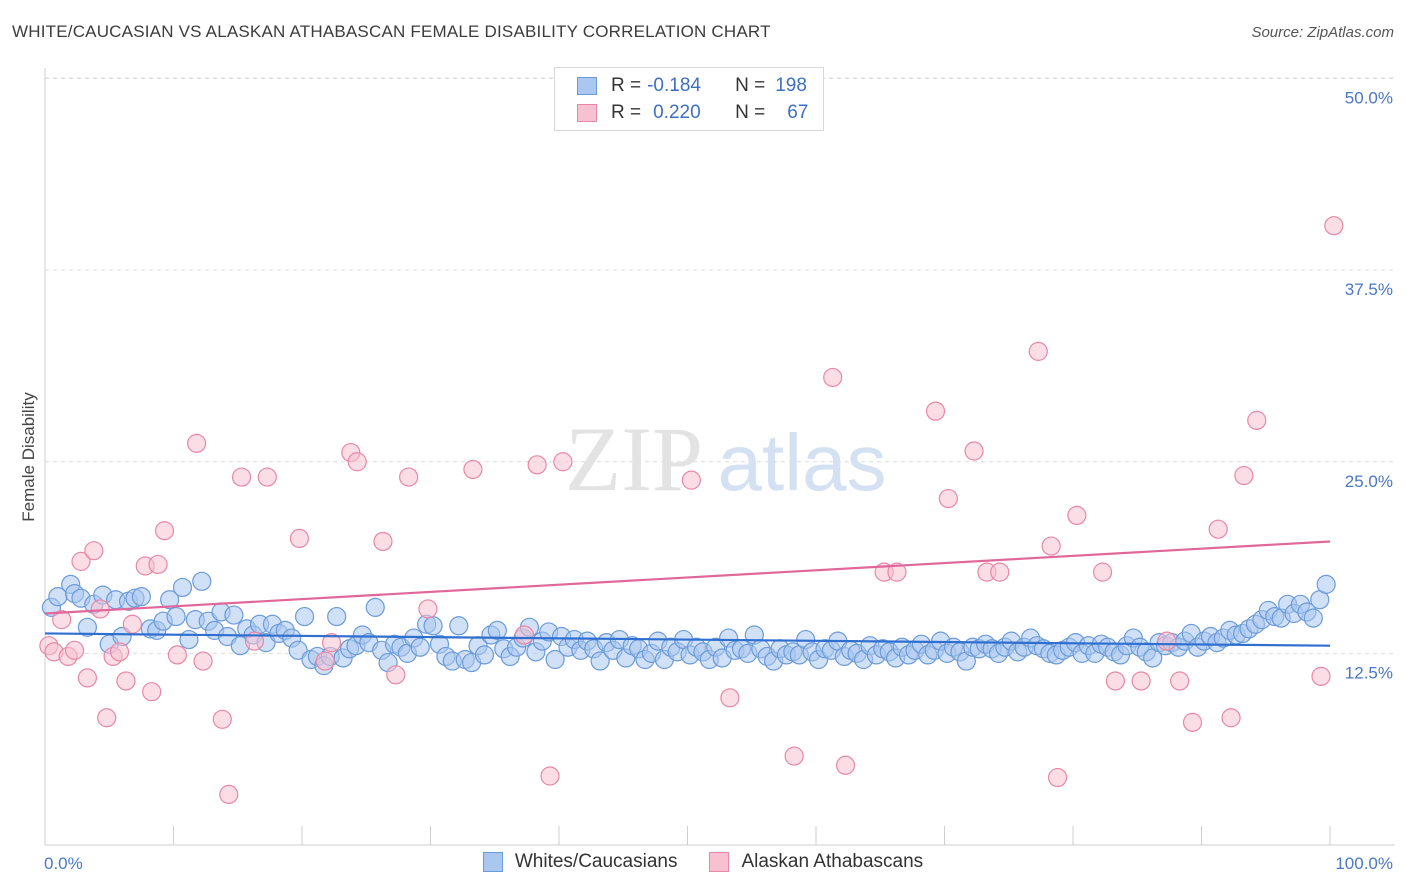  I want to click on legend-box: R = -0.184 N = 198 R = 0.220 N = 67, so click(689, 99).